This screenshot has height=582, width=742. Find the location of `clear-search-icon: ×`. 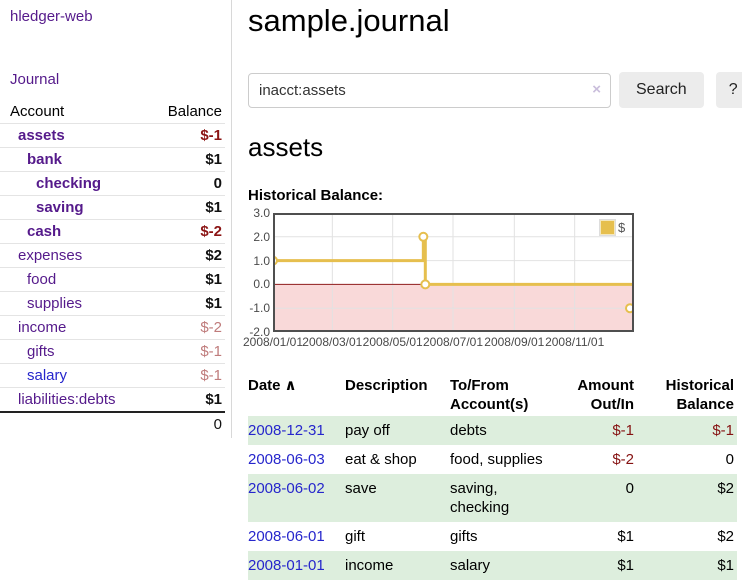

clear-search-icon: × is located at coordinates (596, 89).